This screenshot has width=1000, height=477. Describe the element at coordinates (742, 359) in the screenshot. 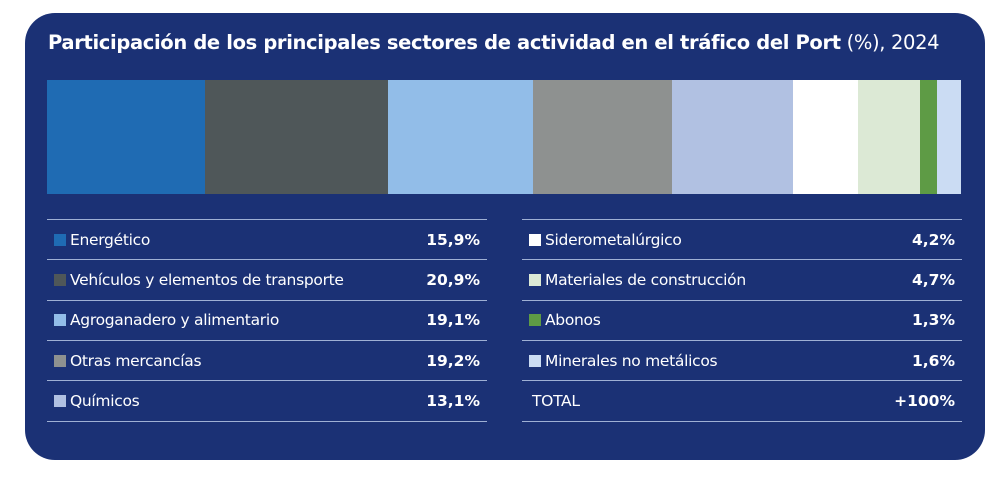

I see `legend-row: Minerales no metálicos 1,6%` at that location.